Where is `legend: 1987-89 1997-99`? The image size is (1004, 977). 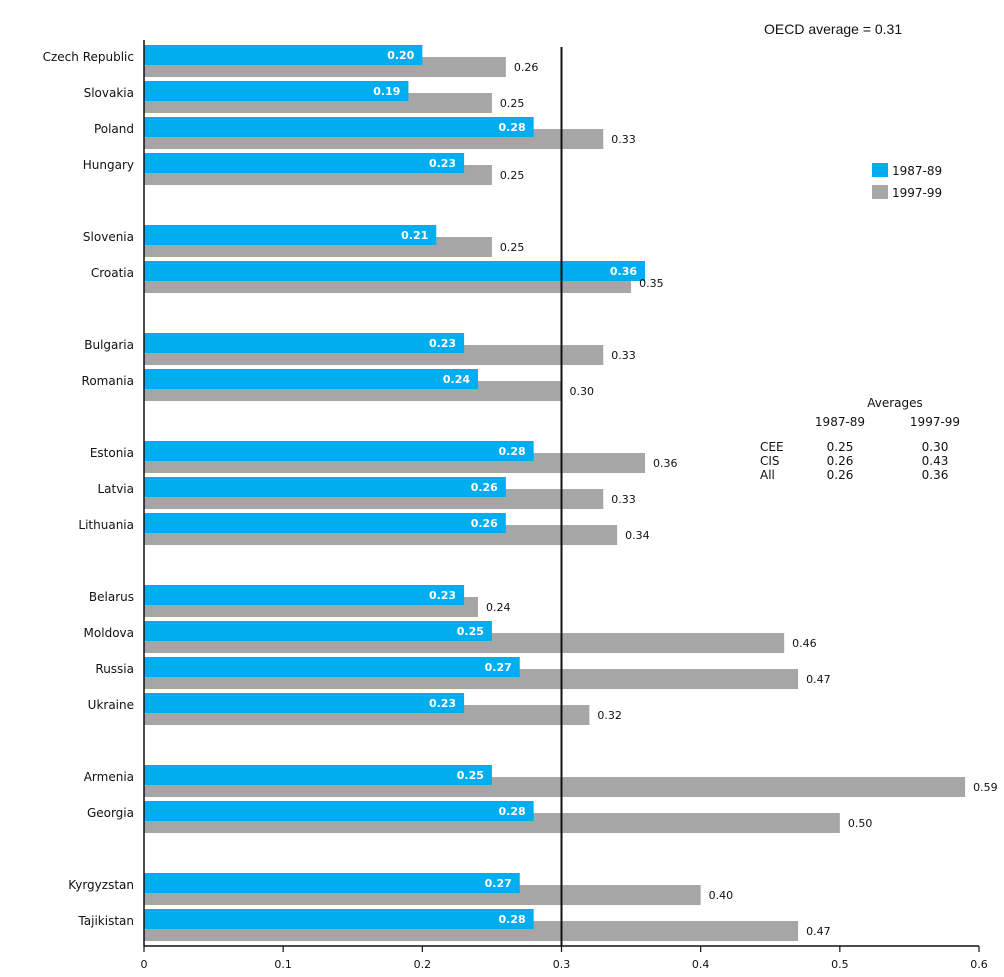 legend: 1987-89 1997-99 is located at coordinates (907, 181).